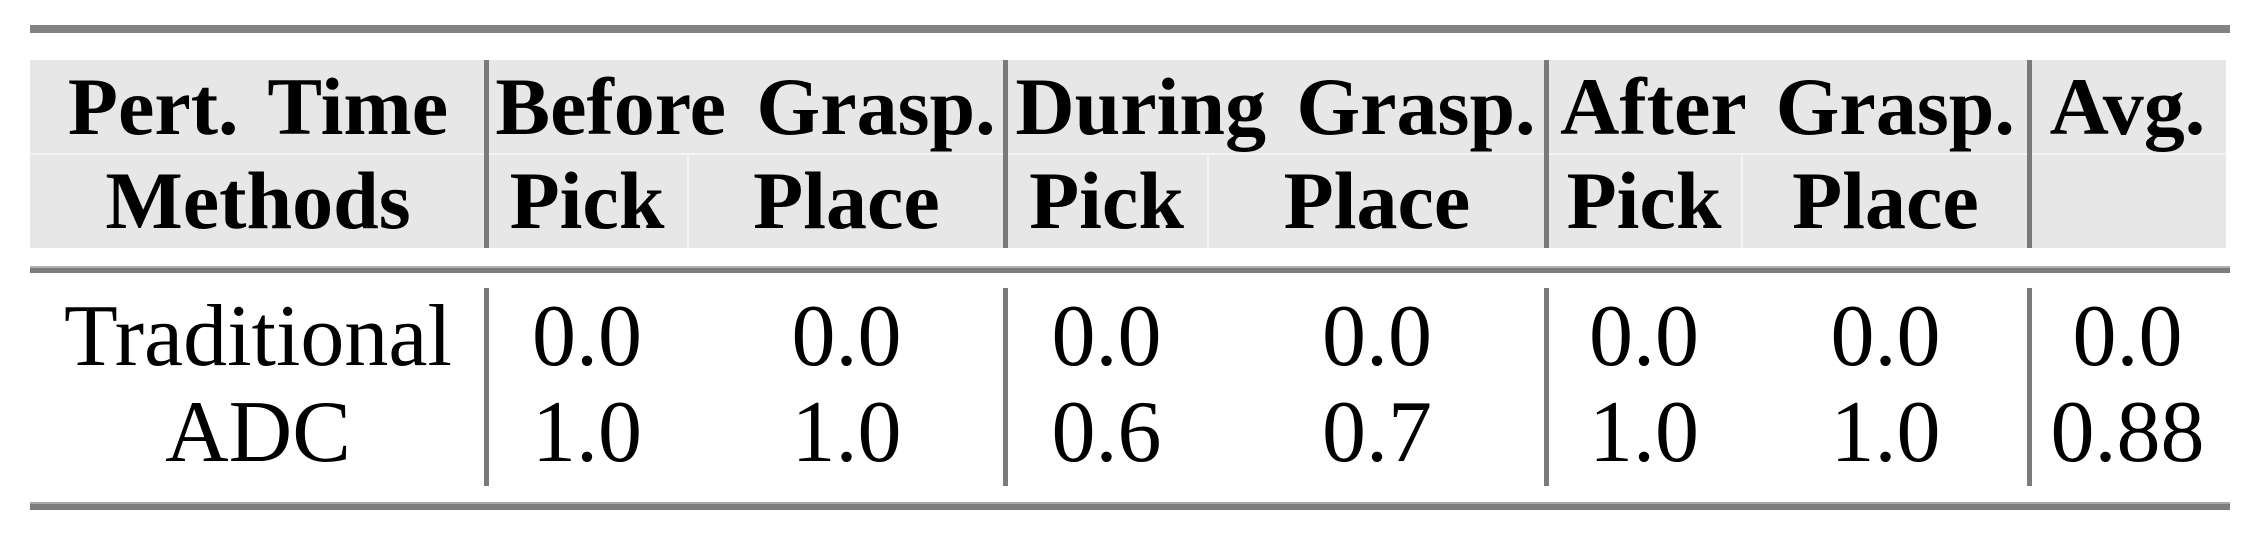 The image size is (2258, 542). What do you see at coordinates (2127, 106) in the screenshot?
I see `header-avg: Avg.` at bounding box center [2127, 106].